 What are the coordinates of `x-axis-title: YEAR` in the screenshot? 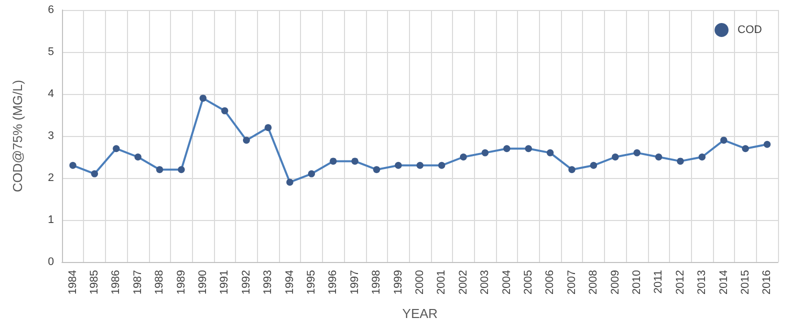 It's located at (420, 313).